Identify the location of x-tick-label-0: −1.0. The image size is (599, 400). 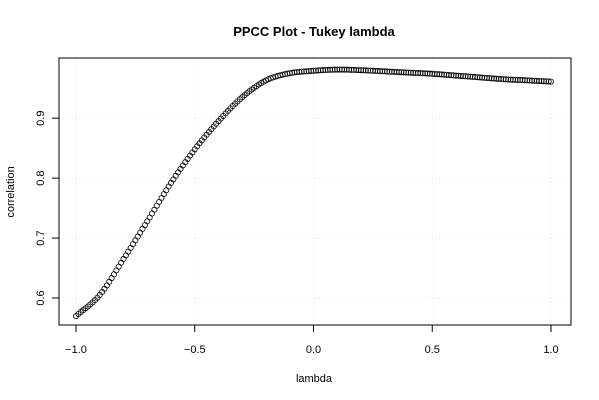
(76, 350).